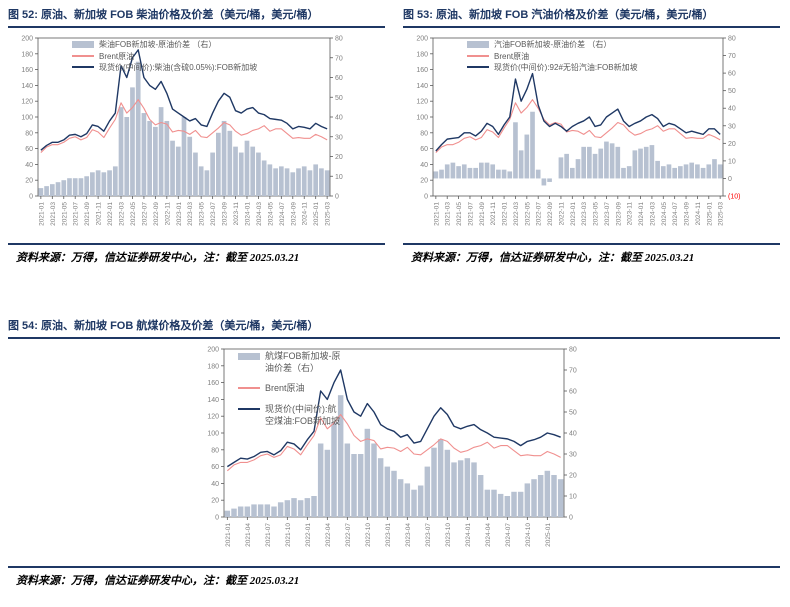  What do you see at coordinates (368, 535) in the screenshot?
I see `x-axis-tick: 2022-10` at bounding box center [368, 535].